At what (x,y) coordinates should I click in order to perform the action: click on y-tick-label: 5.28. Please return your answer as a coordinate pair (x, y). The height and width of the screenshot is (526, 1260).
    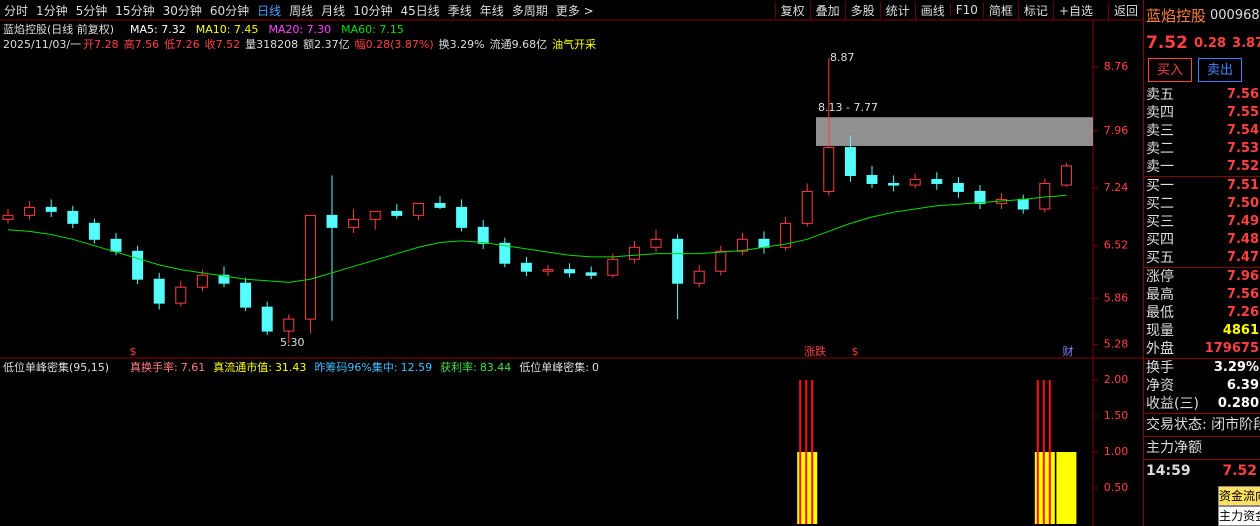
    Looking at the image, I should click on (1116, 344).